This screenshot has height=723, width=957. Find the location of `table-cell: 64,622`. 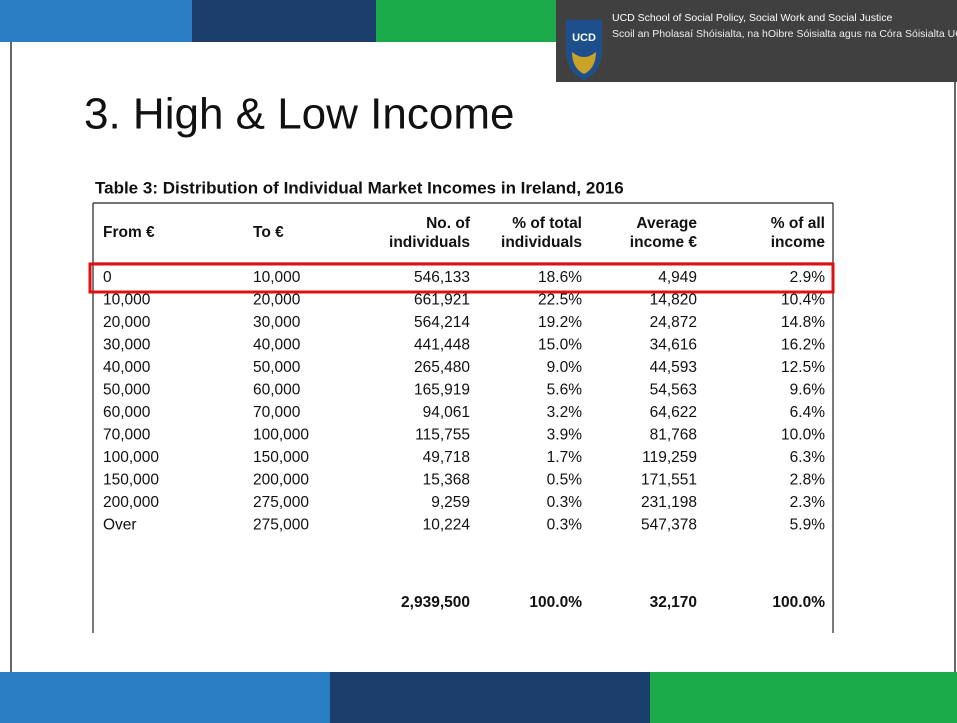

table-cell: 64,622 is located at coordinates (673, 412).